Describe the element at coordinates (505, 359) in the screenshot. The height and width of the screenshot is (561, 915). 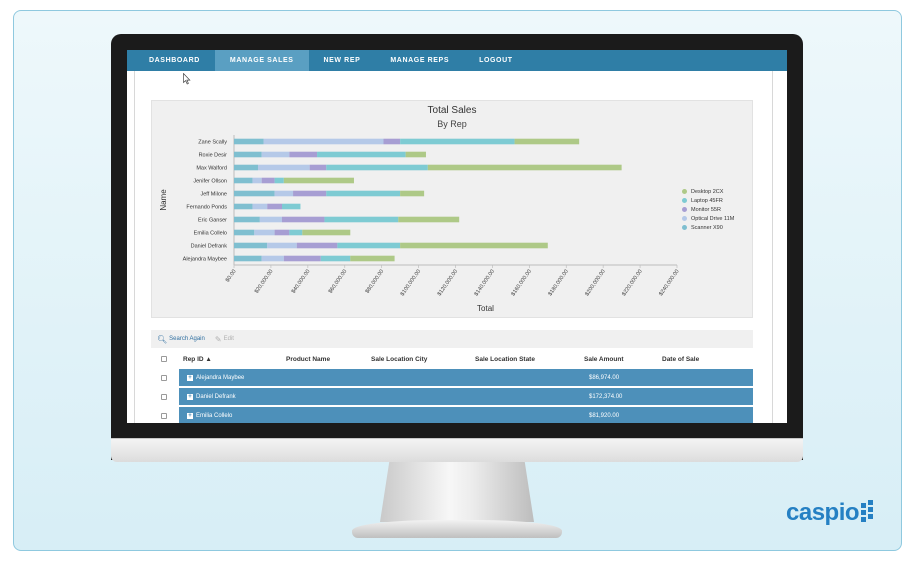
I see `header-sale-location-state: Sale Location State` at that location.